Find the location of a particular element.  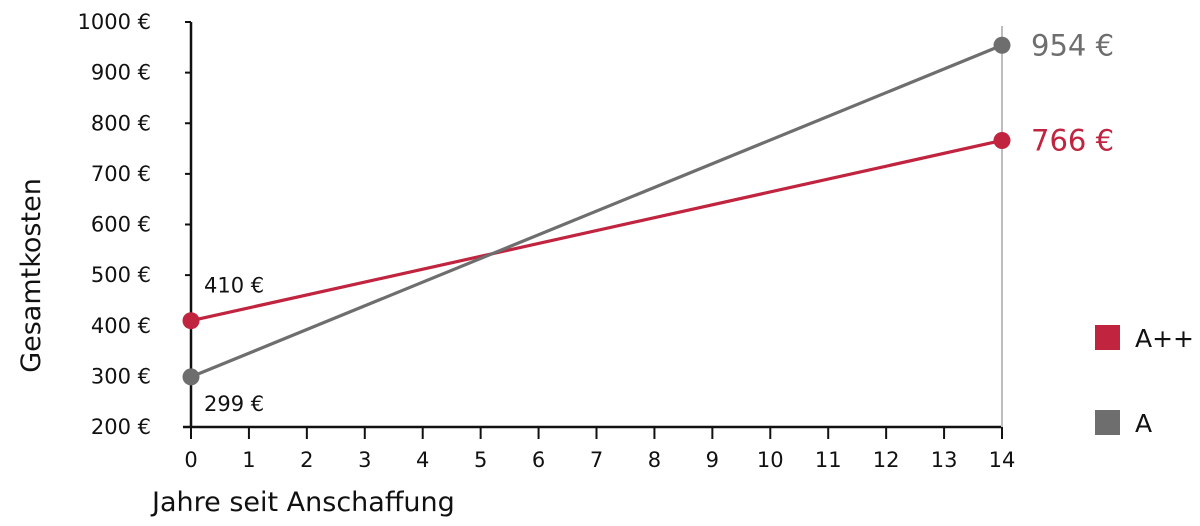

x-tick-label: 14 is located at coordinates (1002, 460).